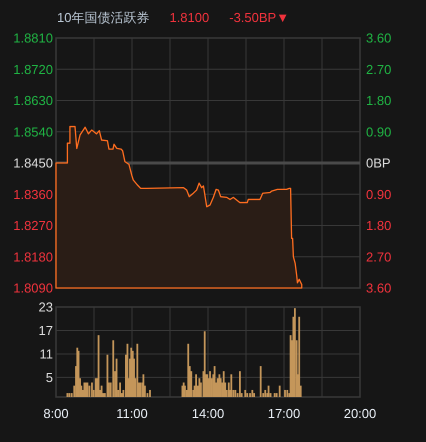 The height and width of the screenshot is (442, 426). Describe the element at coordinates (132, 413) in the screenshot. I see `x-tick-label: 11:00` at that location.